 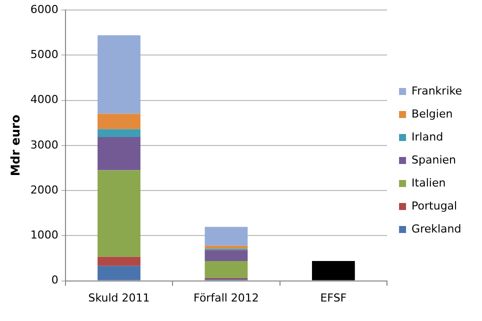 What do you see at coordinates (432, 113) in the screenshot?
I see `legend-label: Belgien` at bounding box center [432, 113].